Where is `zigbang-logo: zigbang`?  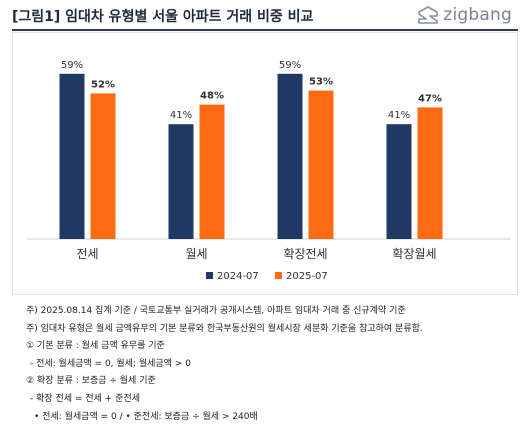
zigbang-logo: zigbang is located at coordinates (464, 15).